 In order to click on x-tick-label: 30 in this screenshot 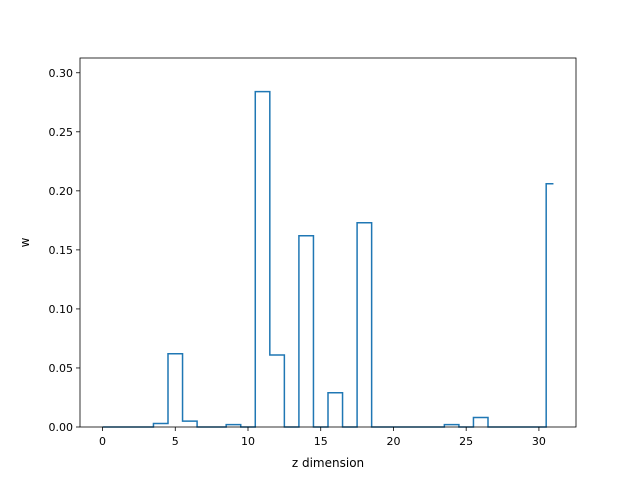, I will do `click(539, 441)`.